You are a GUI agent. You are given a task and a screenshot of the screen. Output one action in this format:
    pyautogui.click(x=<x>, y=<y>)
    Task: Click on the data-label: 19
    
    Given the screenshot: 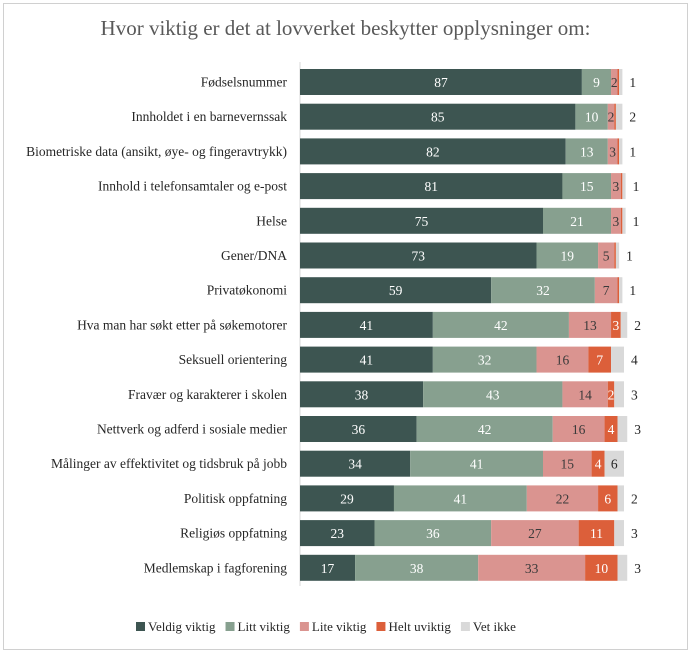 What is the action you would take?
    pyautogui.click(x=568, y=256)
    